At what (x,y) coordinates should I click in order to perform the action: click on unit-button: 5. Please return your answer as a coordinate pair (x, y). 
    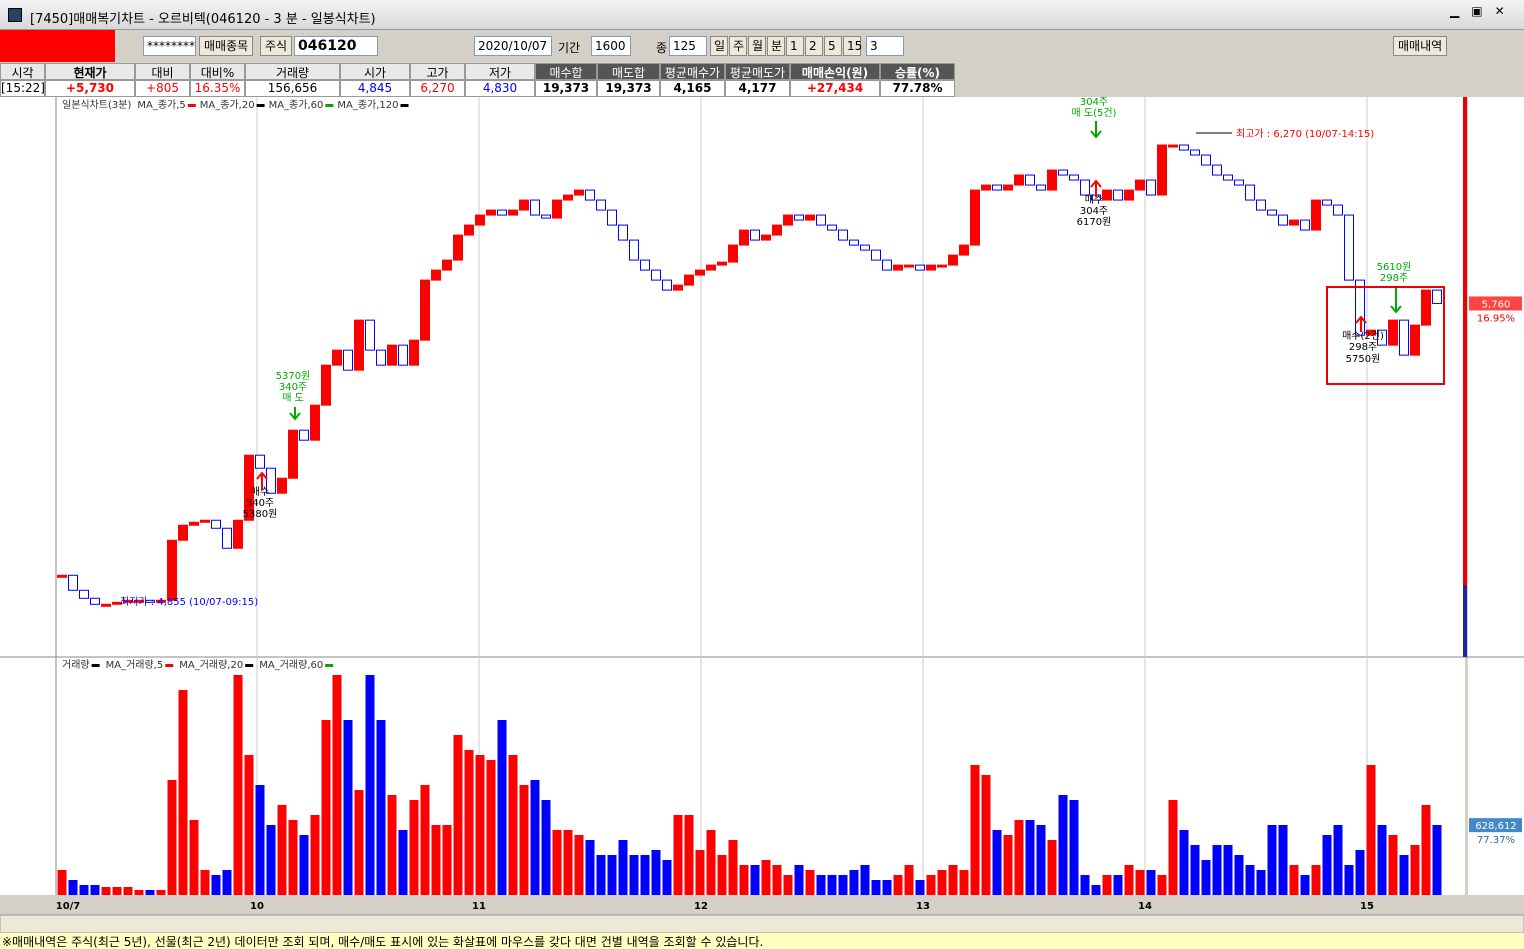
    Looking at the image, I should click on (833, 46).